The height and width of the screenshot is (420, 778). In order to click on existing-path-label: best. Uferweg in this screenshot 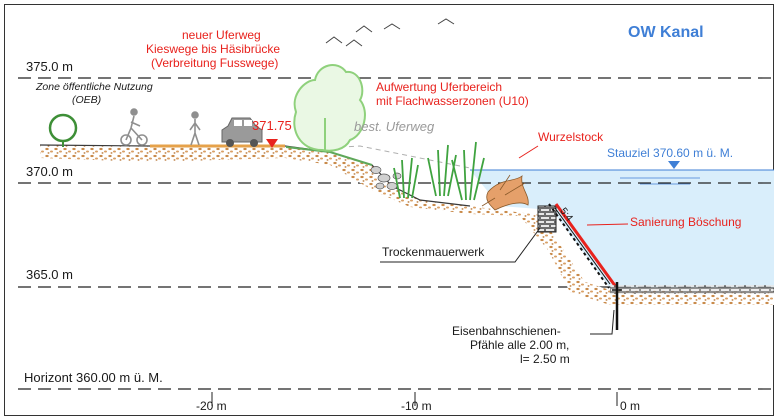, I will do `click(394, 126)`.